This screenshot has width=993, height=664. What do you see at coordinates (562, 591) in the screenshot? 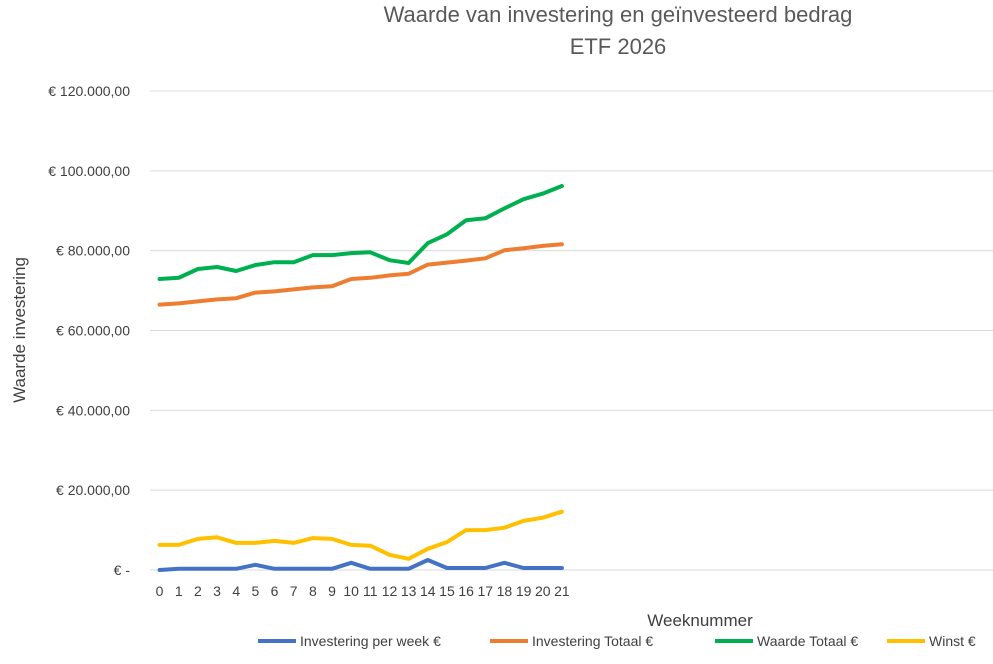
I see `x-tick-label: 21` at bounding box center [562, 591].